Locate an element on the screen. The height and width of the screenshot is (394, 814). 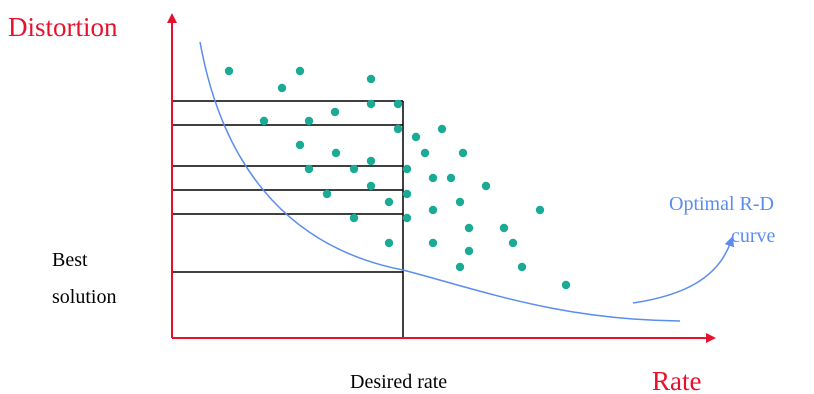
y-axis-label: Distortion is located at coordinates (63, 27).